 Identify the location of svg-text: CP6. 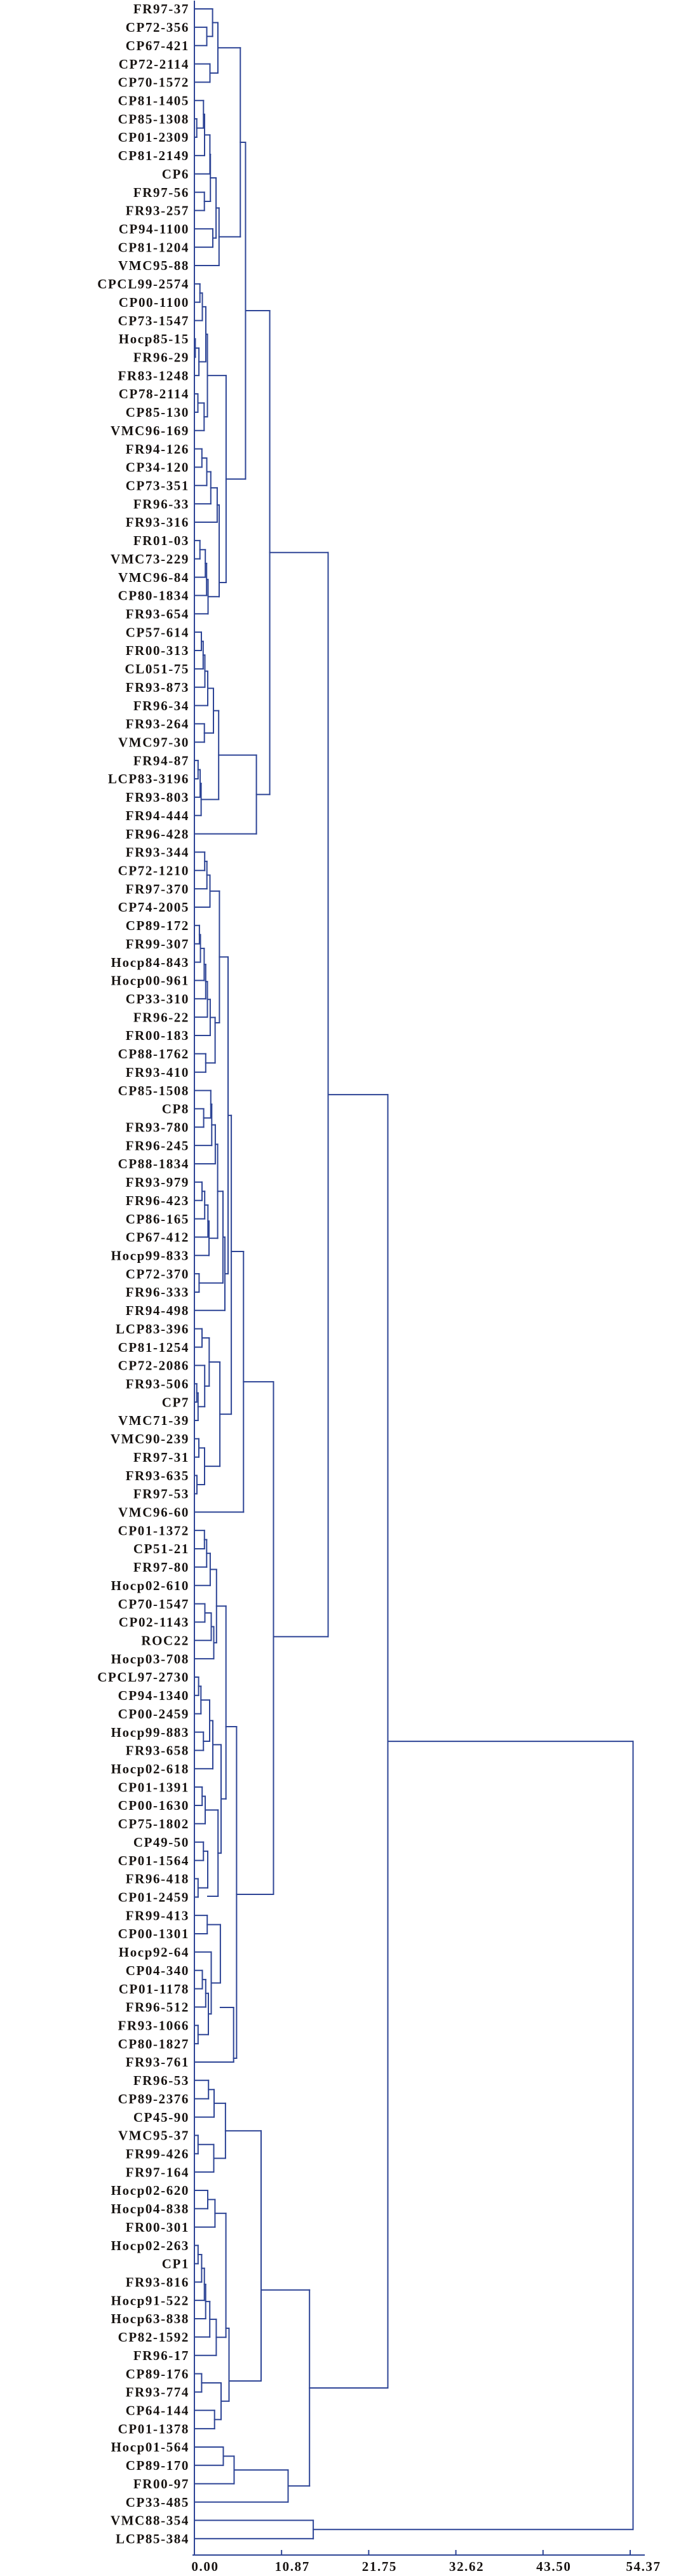
(175, 174).